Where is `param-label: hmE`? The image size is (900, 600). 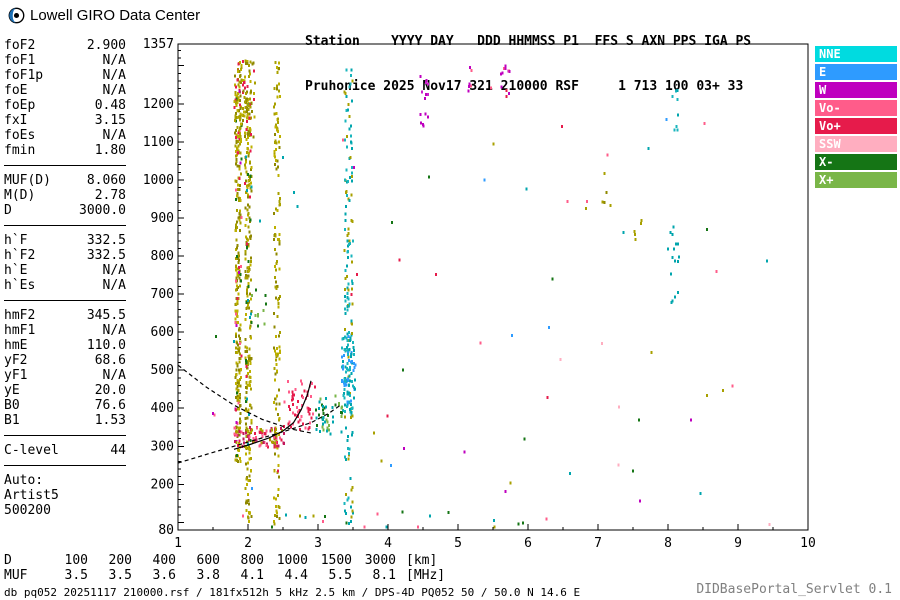 param-label: hmE is located at coordinates (16, 345).